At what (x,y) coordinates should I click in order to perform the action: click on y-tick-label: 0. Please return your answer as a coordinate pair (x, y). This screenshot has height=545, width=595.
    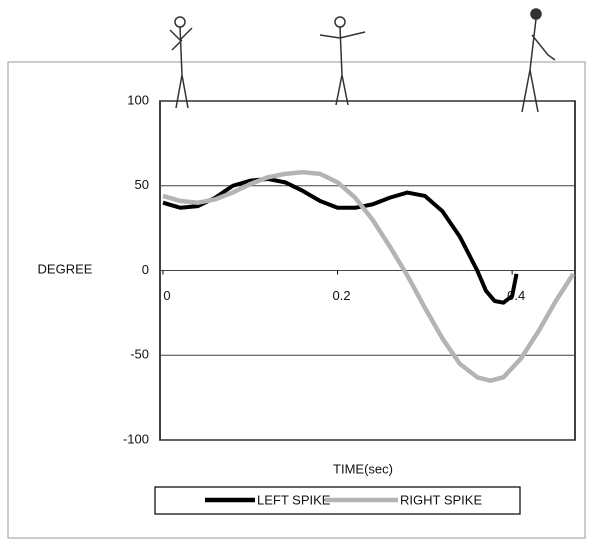
    Looking at the image, I should click on (145, 269).